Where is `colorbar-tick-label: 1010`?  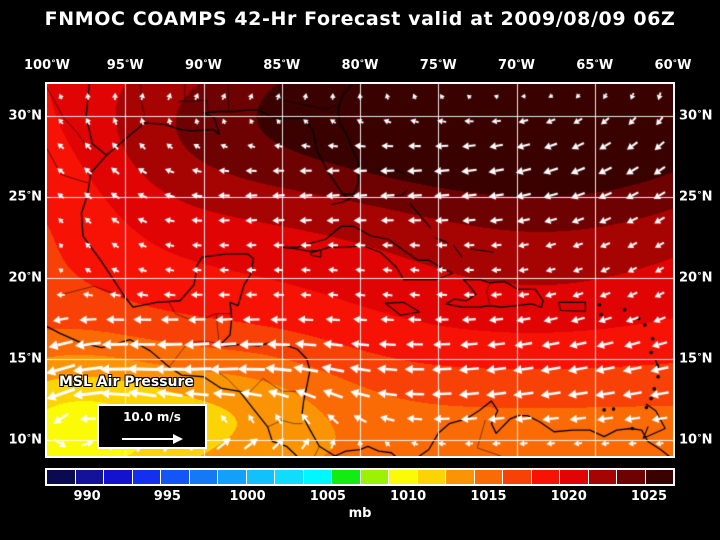
colorbar-tick-label: 1010 is located at coordinates (408, 496).